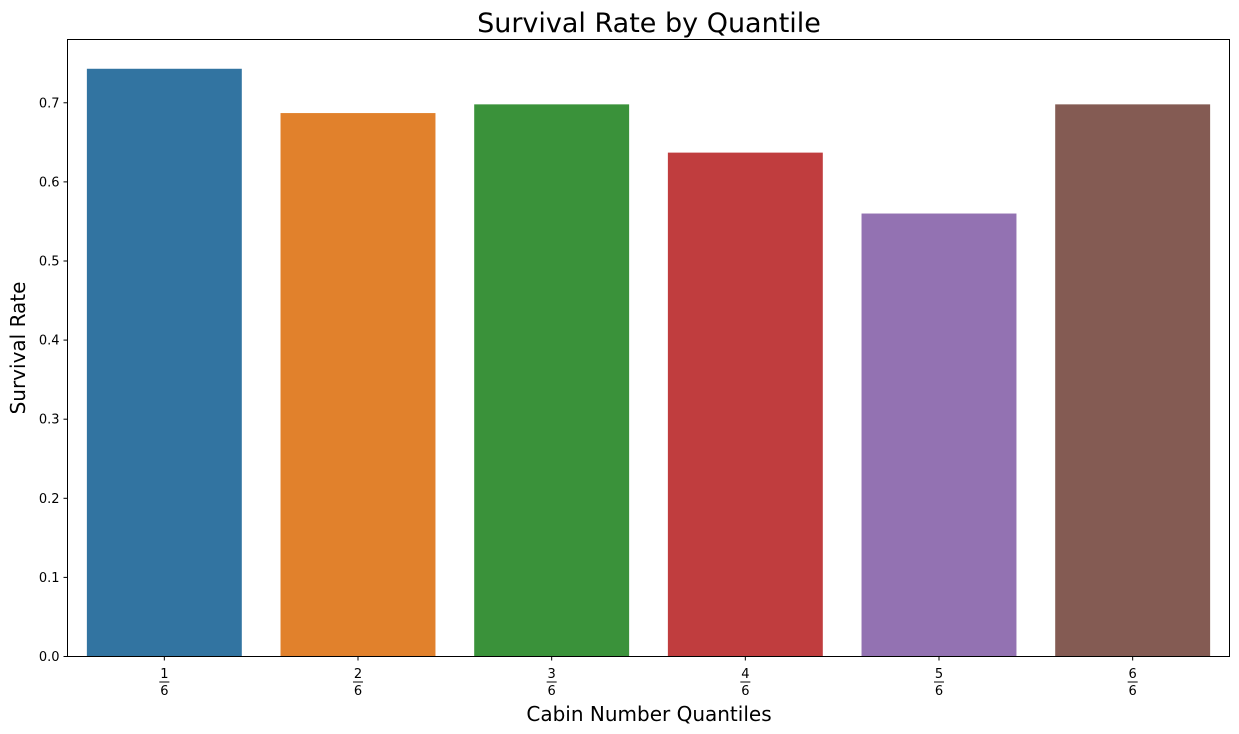 The image size is (1239, 734). I want to click on y-tick-label: 0.1, so click(49, 578).